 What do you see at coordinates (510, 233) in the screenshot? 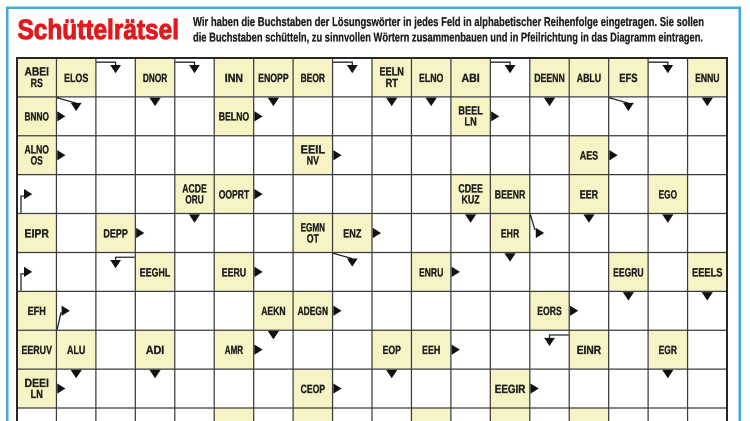
I see `svg-text: EHR` at bounding box center [510, 233].